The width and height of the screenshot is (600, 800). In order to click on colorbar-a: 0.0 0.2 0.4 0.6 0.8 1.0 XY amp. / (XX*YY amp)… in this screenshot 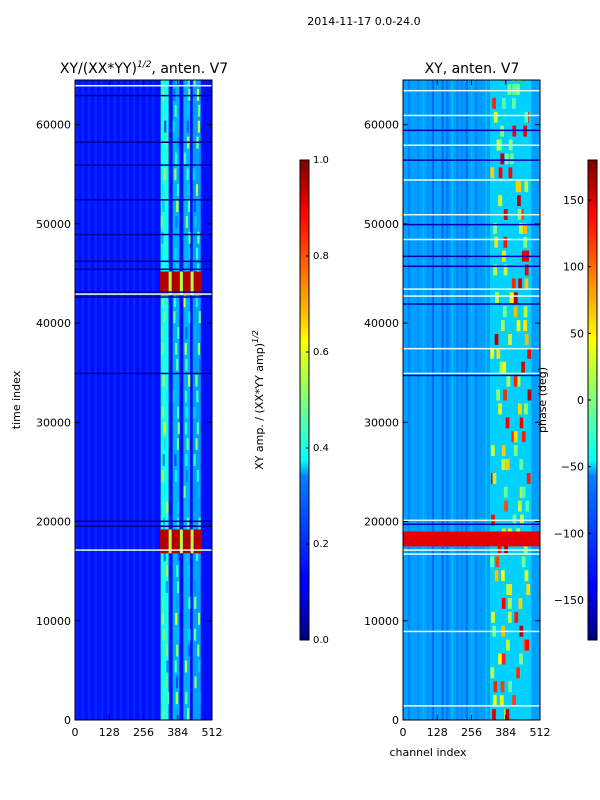, I will do `click(290, 400)`.